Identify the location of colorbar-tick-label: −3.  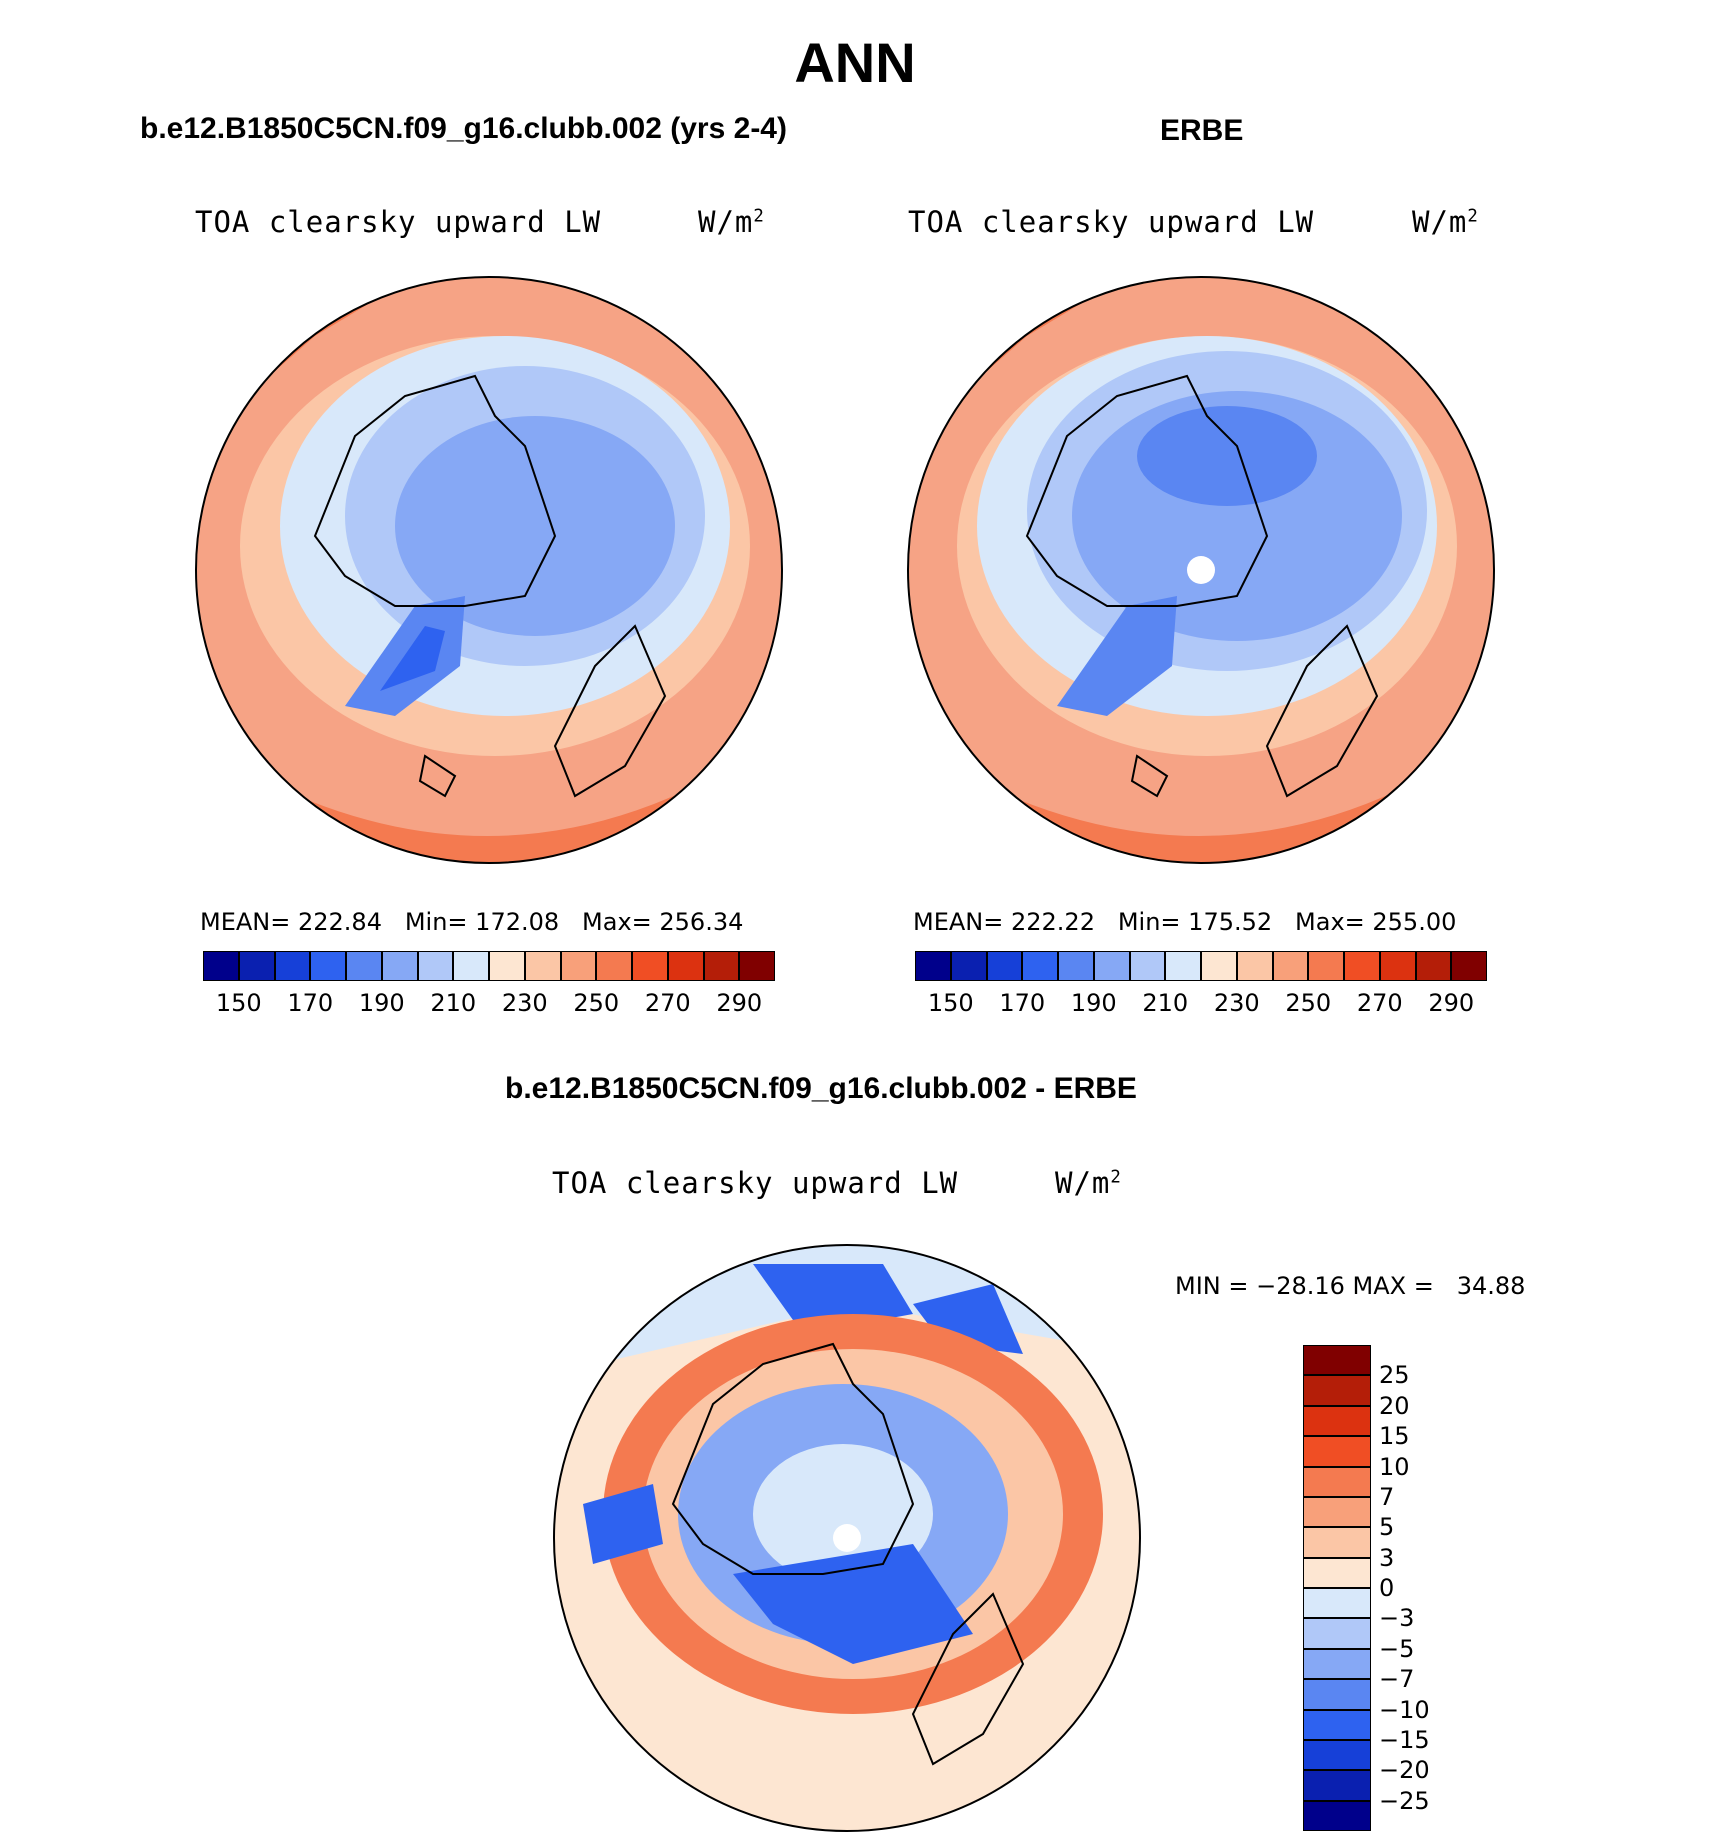
(1397, 1618).